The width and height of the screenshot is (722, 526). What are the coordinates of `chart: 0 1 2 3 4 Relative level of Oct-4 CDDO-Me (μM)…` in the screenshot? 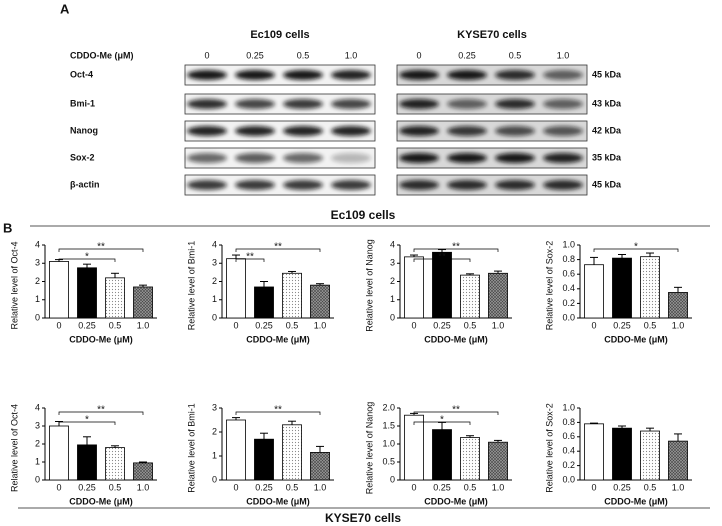 It's located at (83, 454).